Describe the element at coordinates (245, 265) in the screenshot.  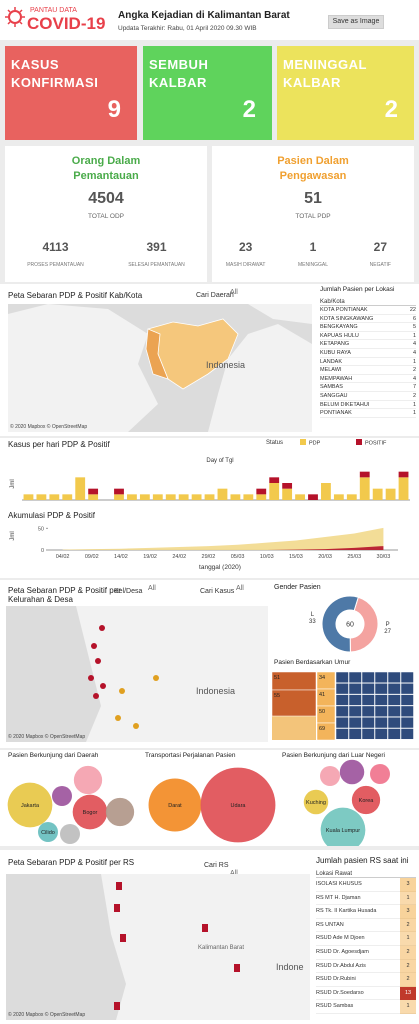
I see `stat-label: MASIH DIRAWAT` at that location.